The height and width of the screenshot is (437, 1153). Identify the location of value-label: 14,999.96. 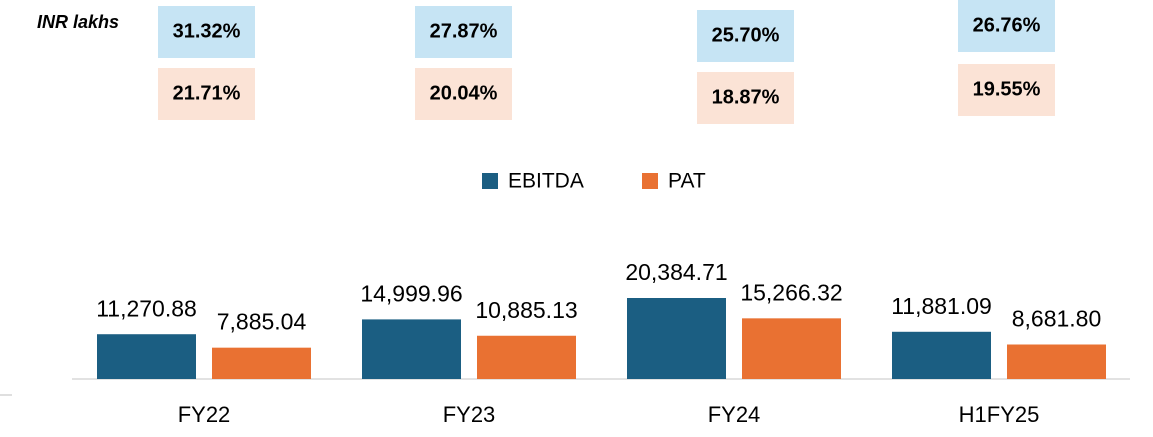
(411, 293).